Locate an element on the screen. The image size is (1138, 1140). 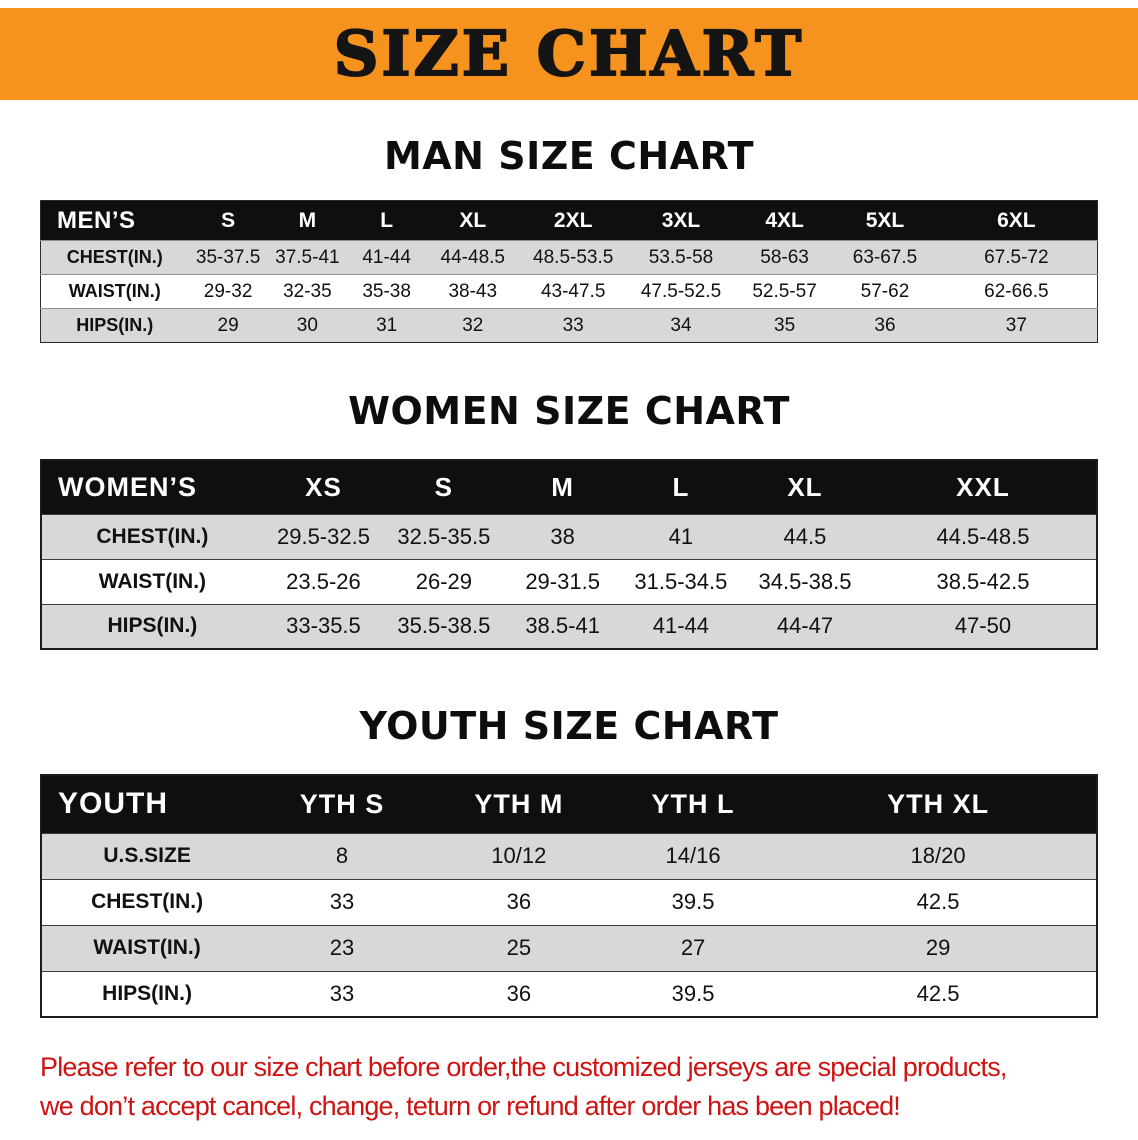
table-title-cell: WOMEN’S is located at coordinates (152, 487).